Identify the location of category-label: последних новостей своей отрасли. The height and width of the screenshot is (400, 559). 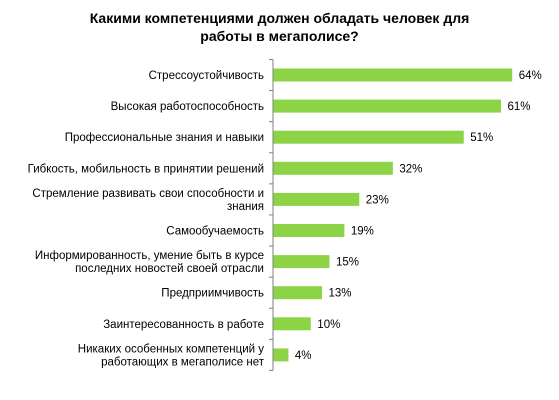
(169, 269).